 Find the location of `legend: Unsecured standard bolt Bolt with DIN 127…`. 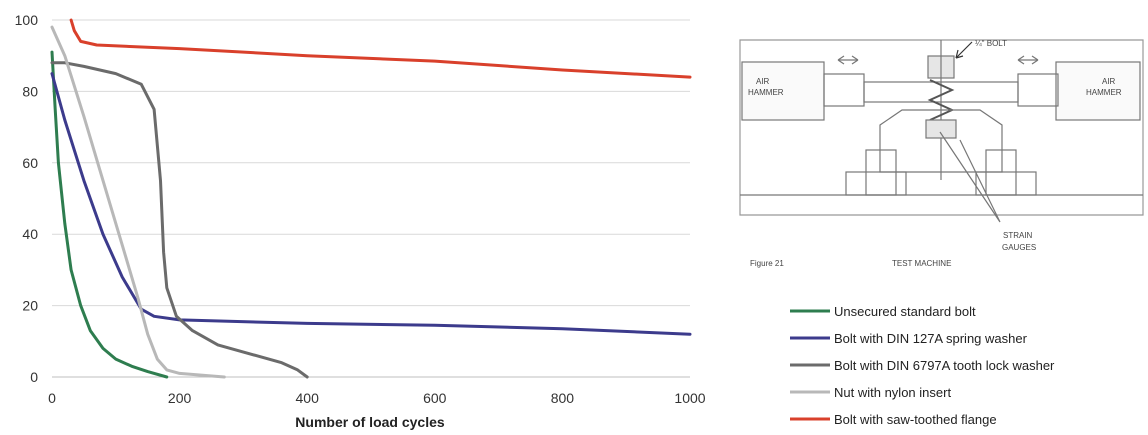

legend: Unsecured standard bolt Bolt with DIN 127… is located at coordinates (922, 365).